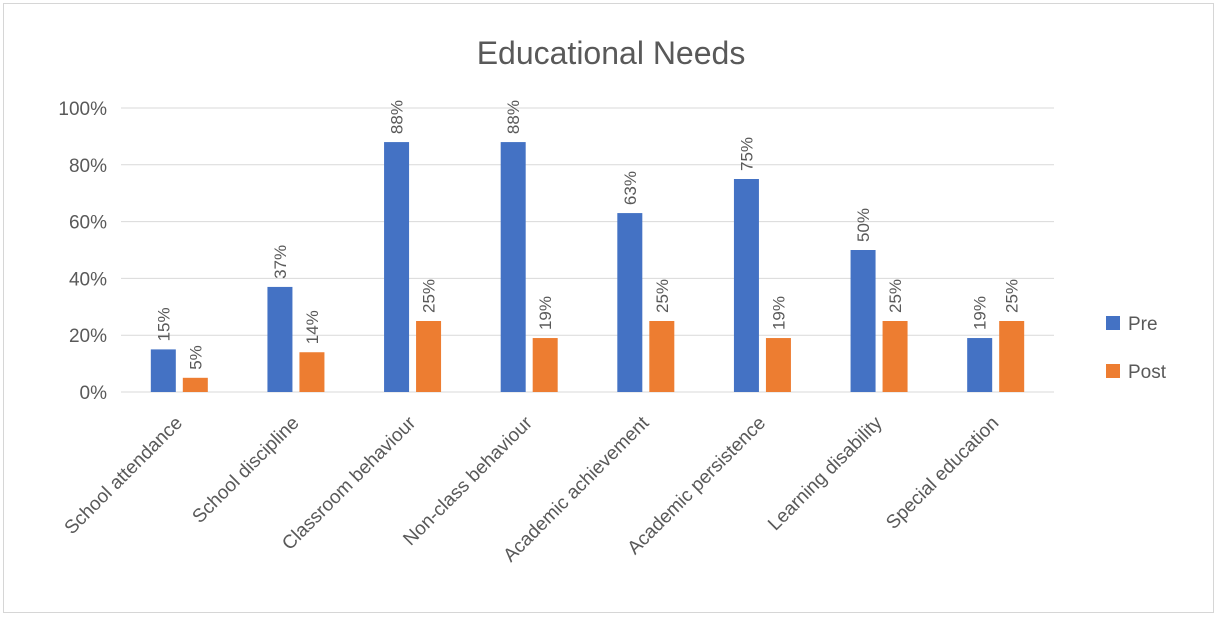 The width and height of the screenshot is (1219, 617). I want to click on y-tick-label: 0%, so click(94, 393).